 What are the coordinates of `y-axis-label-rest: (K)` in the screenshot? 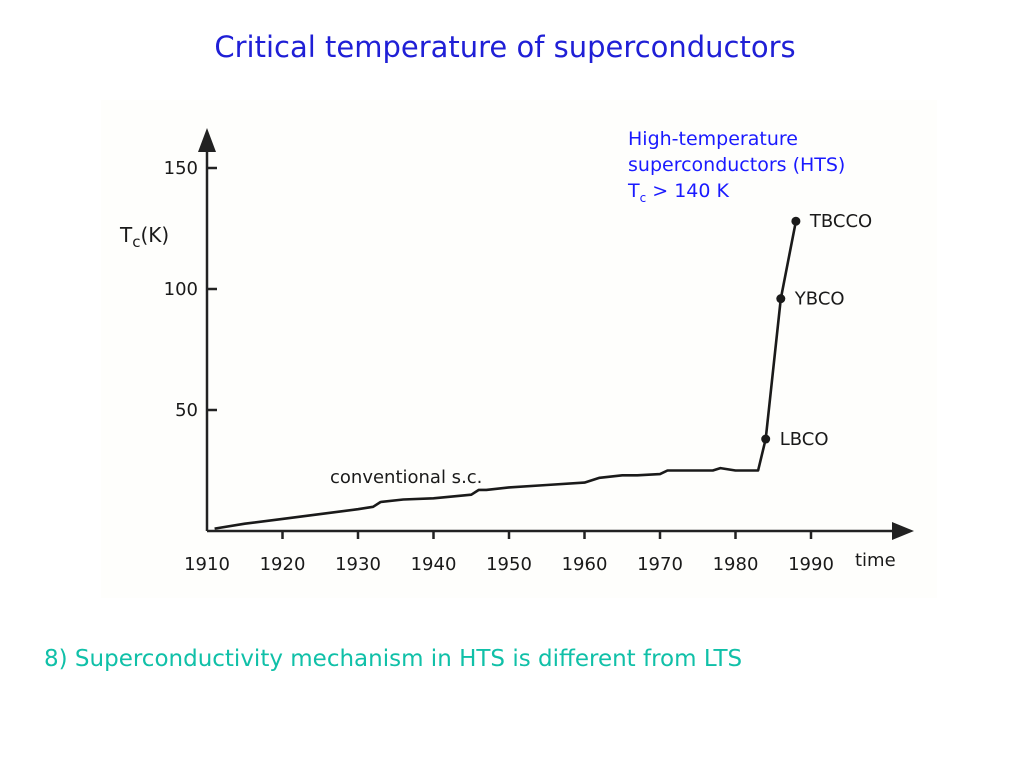 It's located at (154, 235).